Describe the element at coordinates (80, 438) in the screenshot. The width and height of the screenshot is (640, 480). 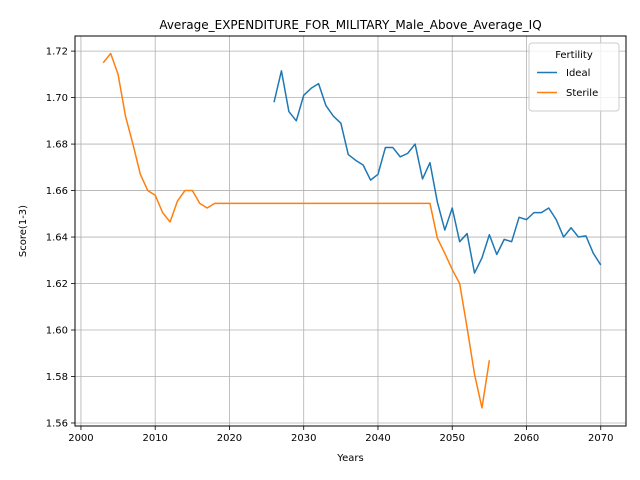
I see `x-tick-label: 2000` at that location.